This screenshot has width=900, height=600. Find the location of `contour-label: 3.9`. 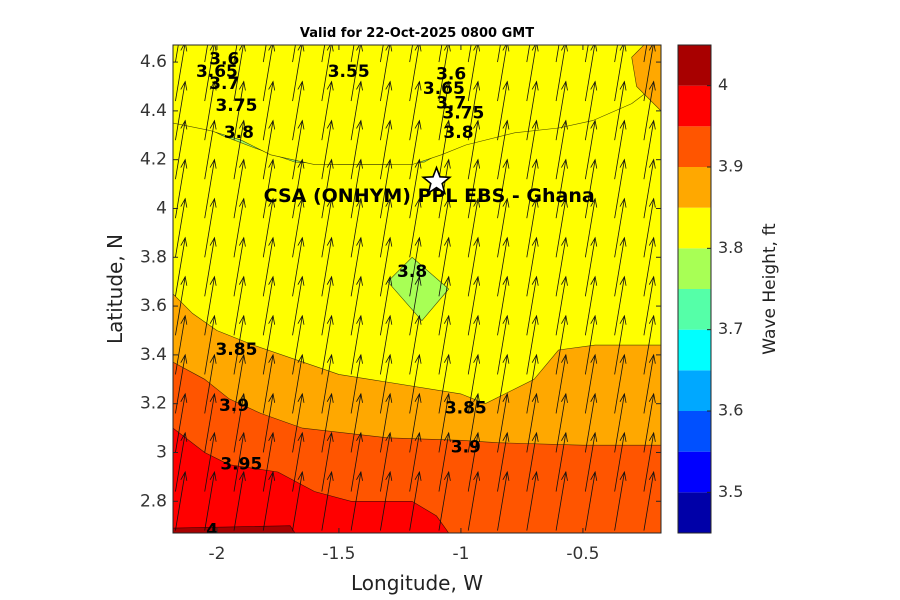

contour-label: 3.9 is located at coordinates (234, 406).